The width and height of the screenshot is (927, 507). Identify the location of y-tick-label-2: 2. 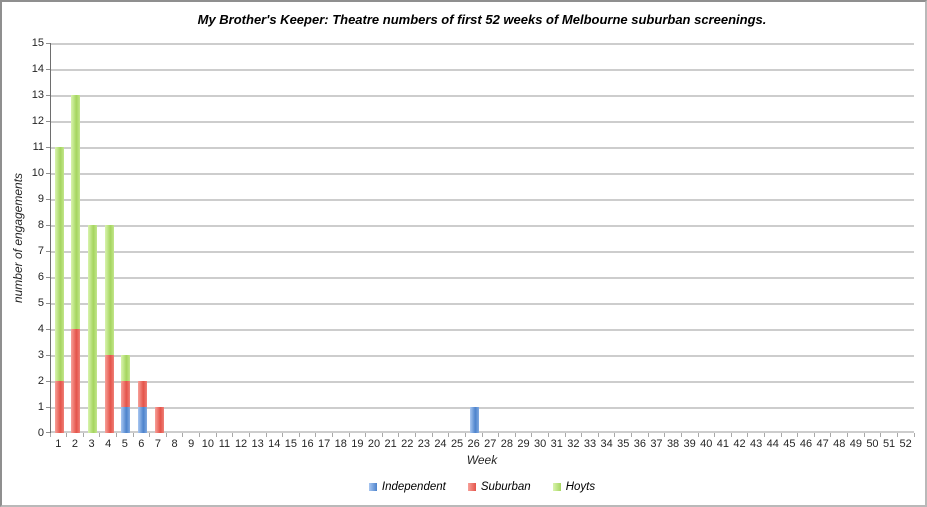
(40, 381).